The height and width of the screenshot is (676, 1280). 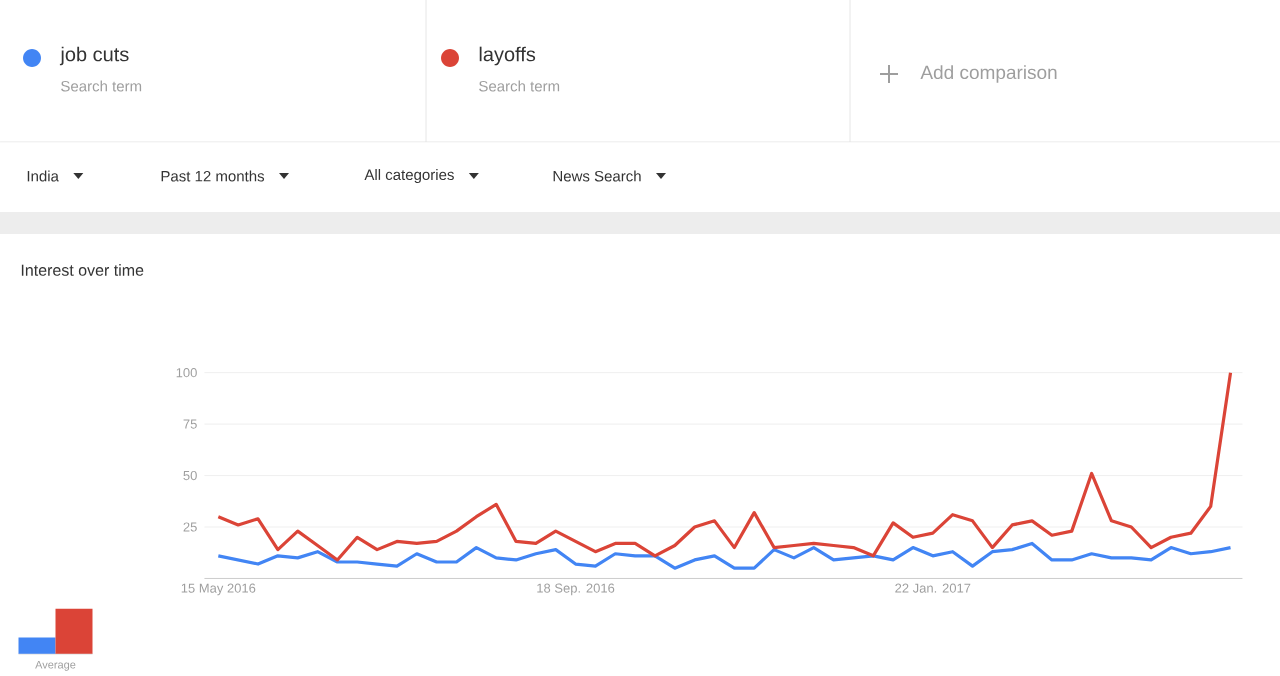 What do you see at coordinates (82, 270) in the screenshot?
I see `chart-title: Interest over time` at bounding box center [82, 270].